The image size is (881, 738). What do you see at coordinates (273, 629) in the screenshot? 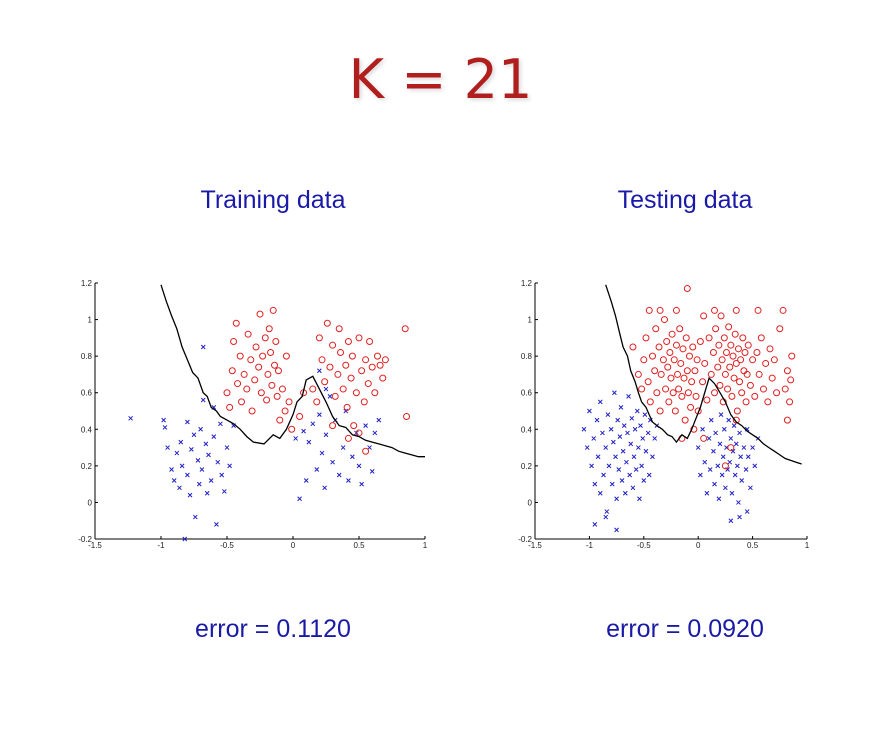
I see `training-error-label: error = 0.1120` at bounding box center [273, 629].